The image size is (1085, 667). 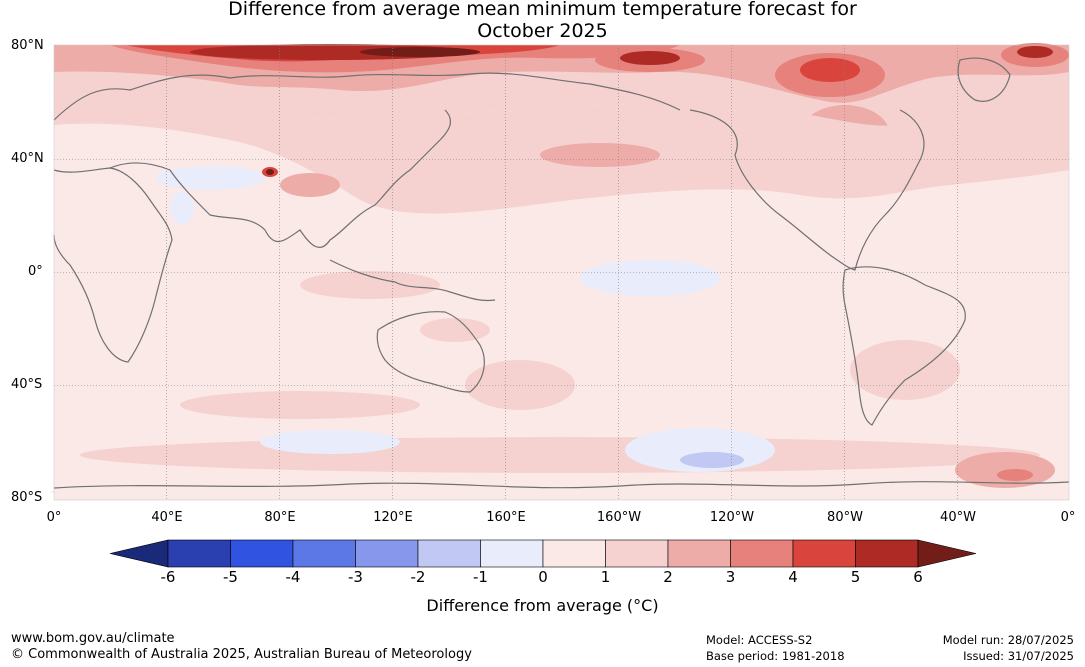 What do you see at coordinates (855, 577) in the screenshot?
I see `colorbar-tick-5: 5` at bounding box center [855, 577].